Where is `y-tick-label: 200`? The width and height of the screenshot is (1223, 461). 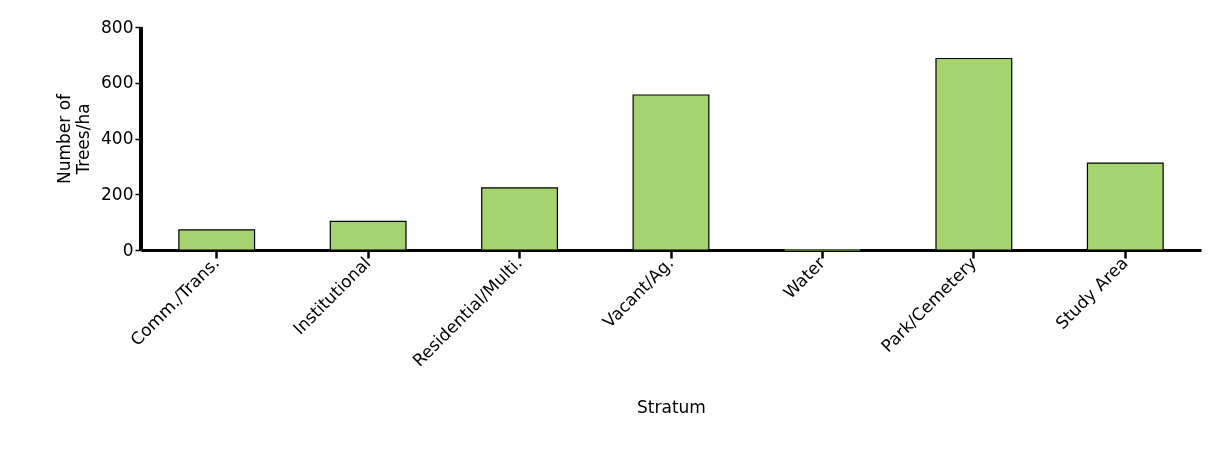 y-tick-label: 200 is located at coordinates (117, 193).